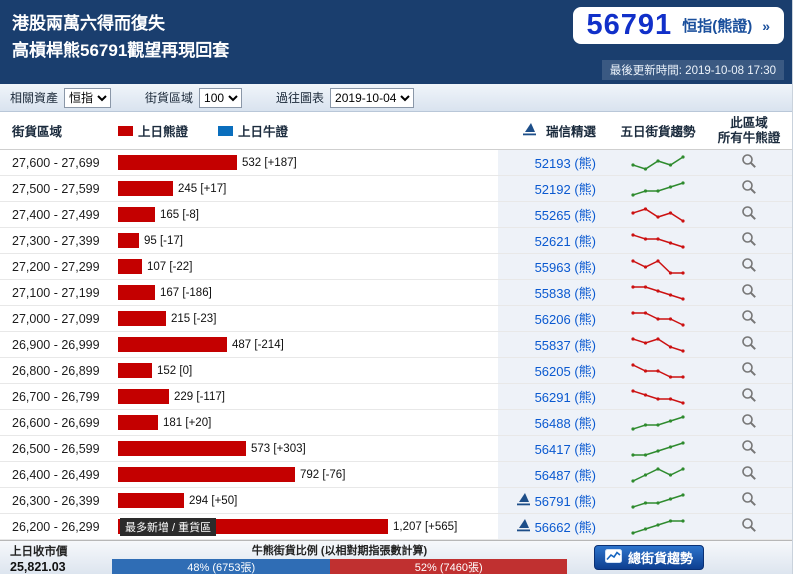 The image size is (793, 574). What do you see at coordinates (613, 557) in the screenshot?
I see `line-chart-icon` at bounding box center [613, 557].